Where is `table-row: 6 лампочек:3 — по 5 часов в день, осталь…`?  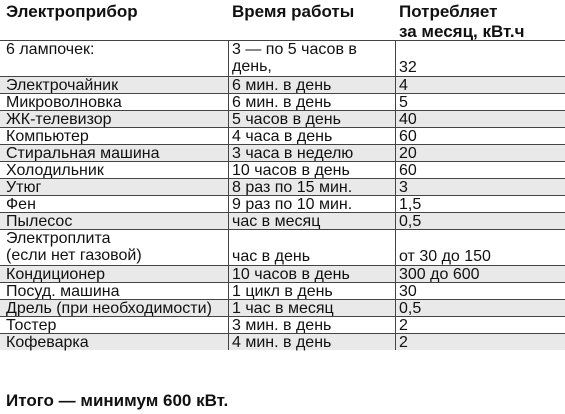 table-row: 6 лампочек:3 — по 5 часов в день, осталь… is located at coordinates (282, 66).